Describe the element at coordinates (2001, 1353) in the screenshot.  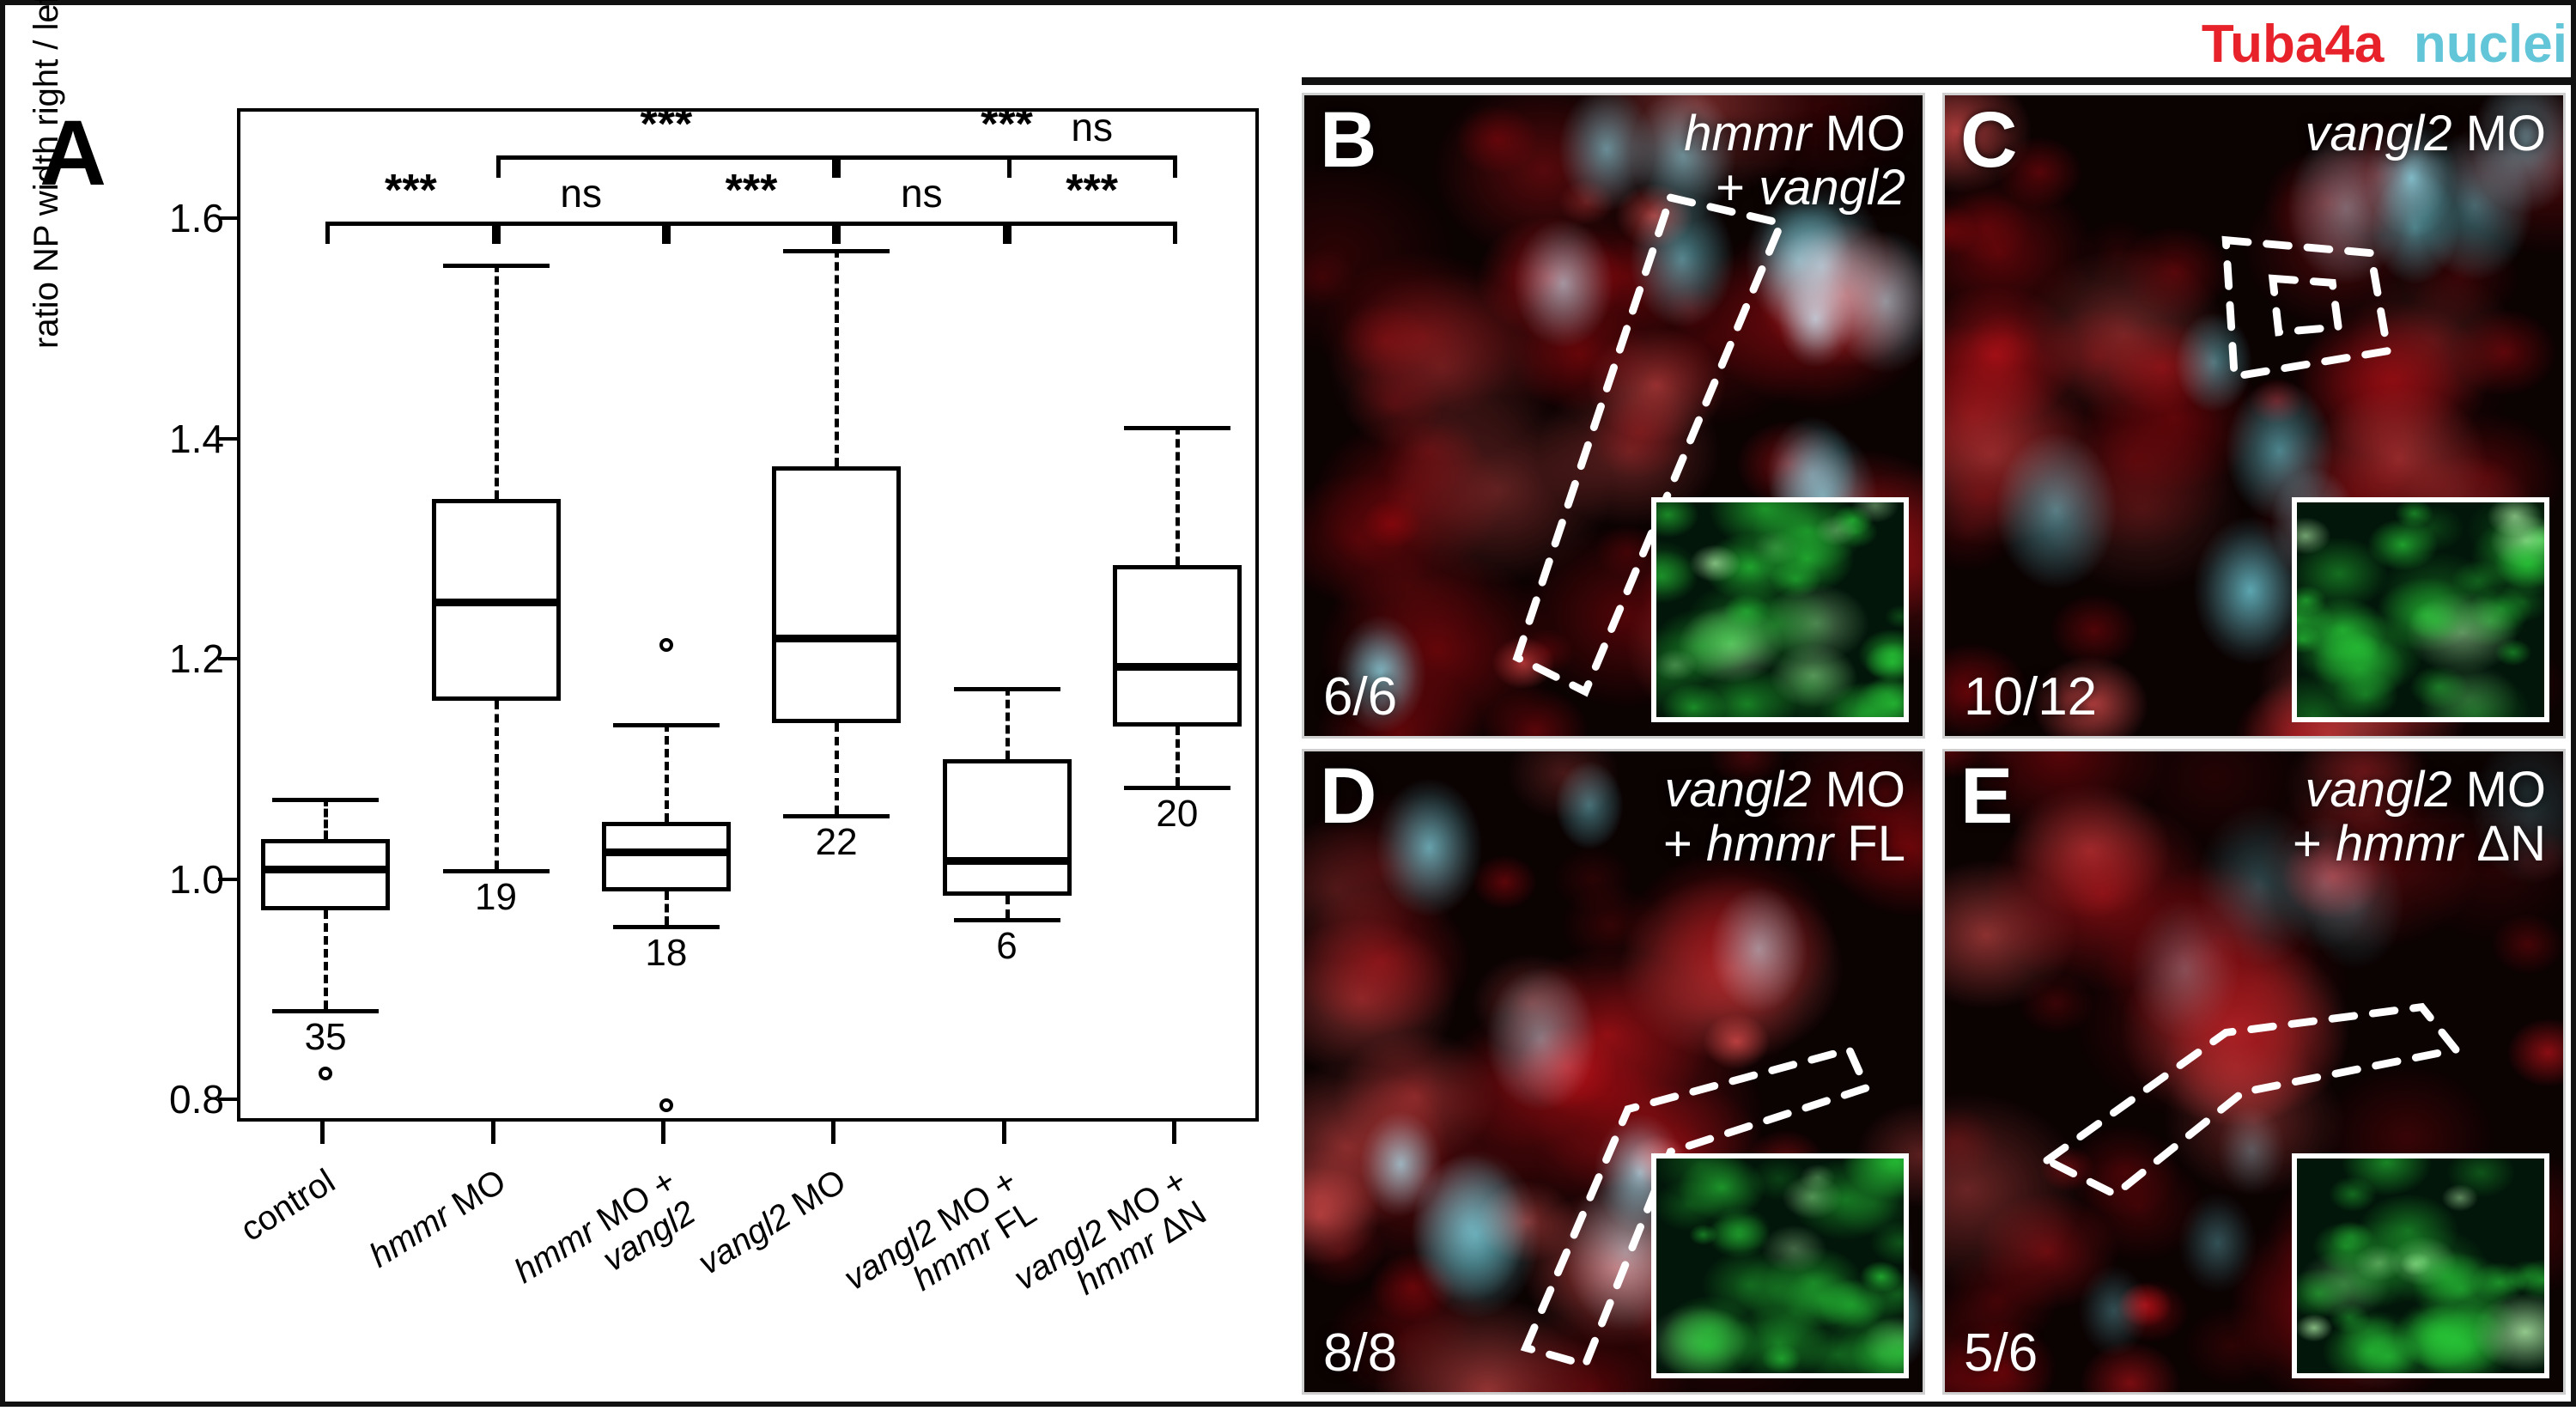
I see `penetrance-count: 5/6` at that location.